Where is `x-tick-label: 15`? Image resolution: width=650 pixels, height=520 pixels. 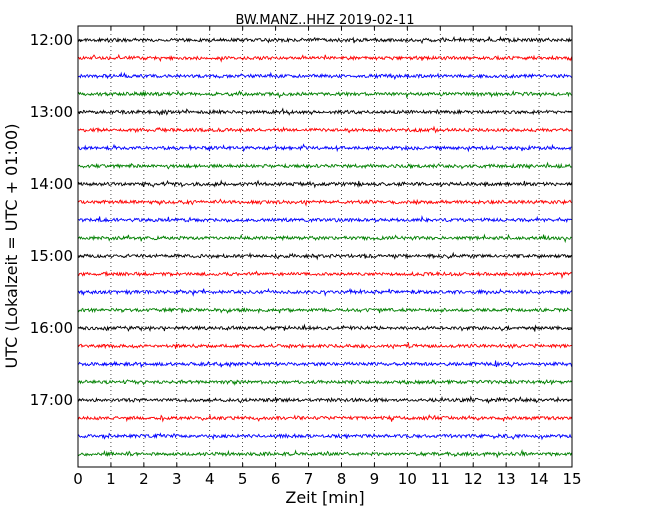
x-tick-label: 15 is located at coordinates (571, 479).